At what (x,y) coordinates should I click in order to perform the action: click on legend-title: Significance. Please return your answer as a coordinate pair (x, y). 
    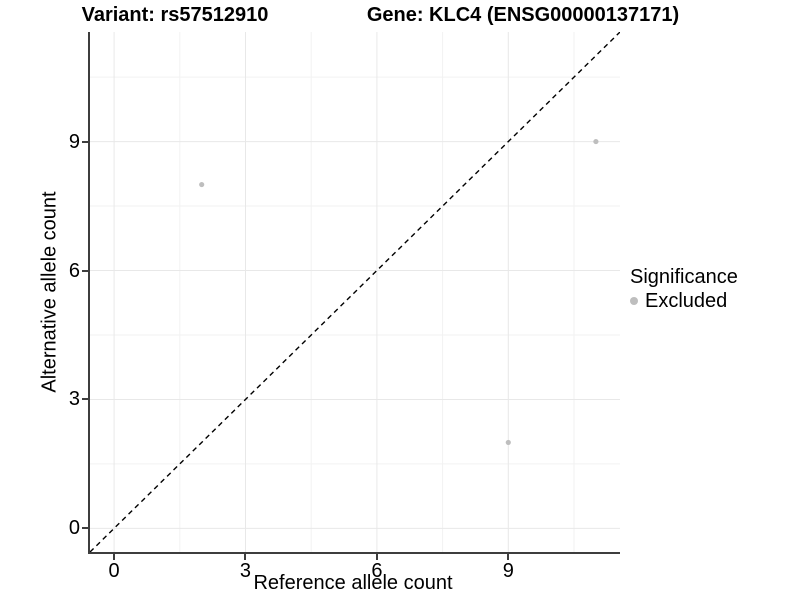
    Looking at the image, I should click on (684, 277).